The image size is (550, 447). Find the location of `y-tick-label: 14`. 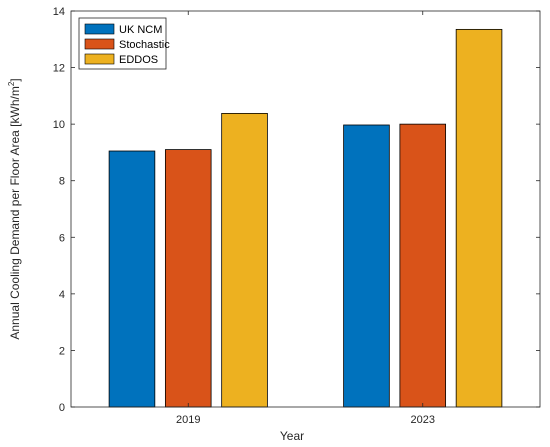

y-tick-label: 14 is located at coordinates (59, 12).